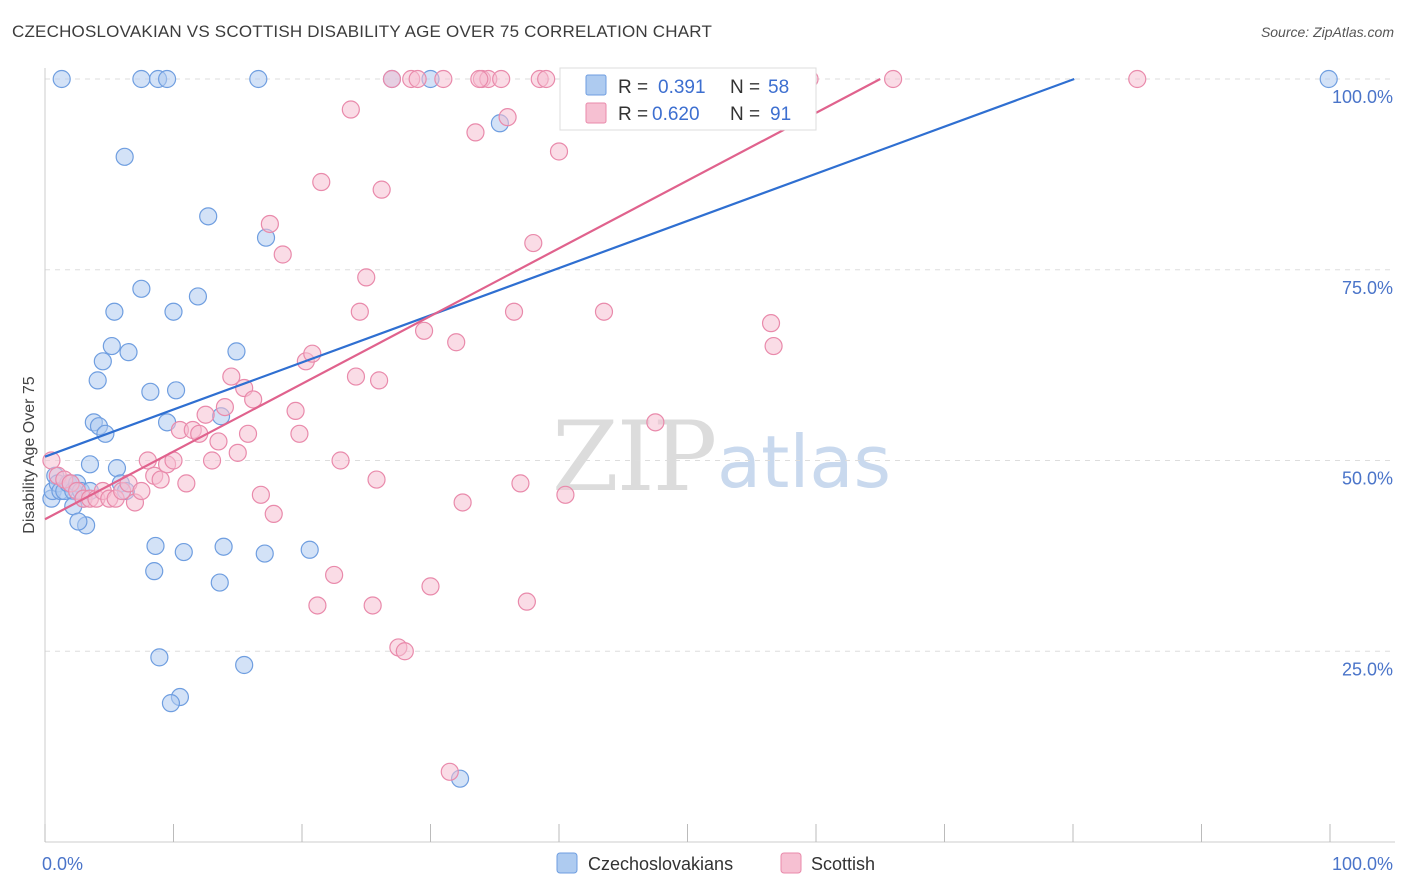 The width and height of the screenshot is (1406, 892). What do you see at coordinates (596, 85) in the screenshot?
I see `legend-swatch-blue` at bounding box center [596, 85].